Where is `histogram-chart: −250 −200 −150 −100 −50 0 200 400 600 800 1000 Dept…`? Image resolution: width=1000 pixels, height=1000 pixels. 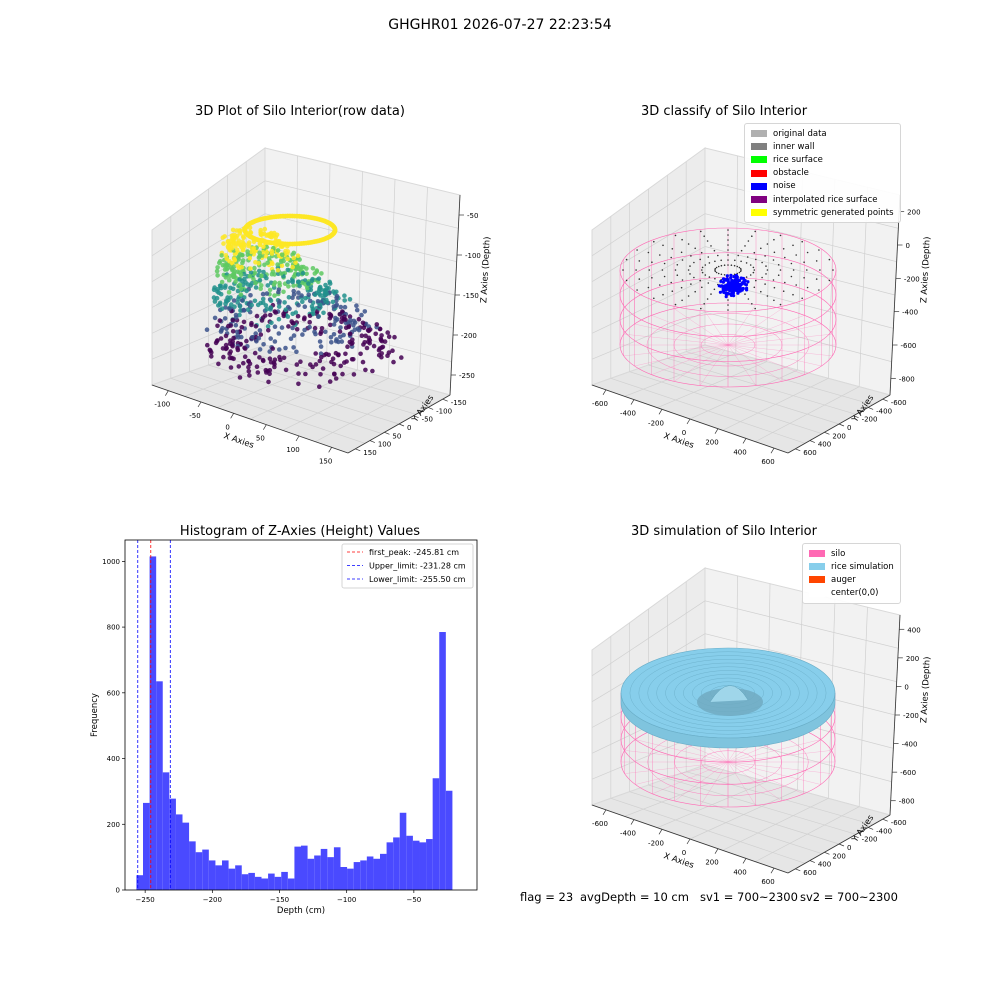
histogram-chart: −250 −200 −150 −100 −50 0 200 400 600 800 1000 Dept… is located at coordinates (284, 727).